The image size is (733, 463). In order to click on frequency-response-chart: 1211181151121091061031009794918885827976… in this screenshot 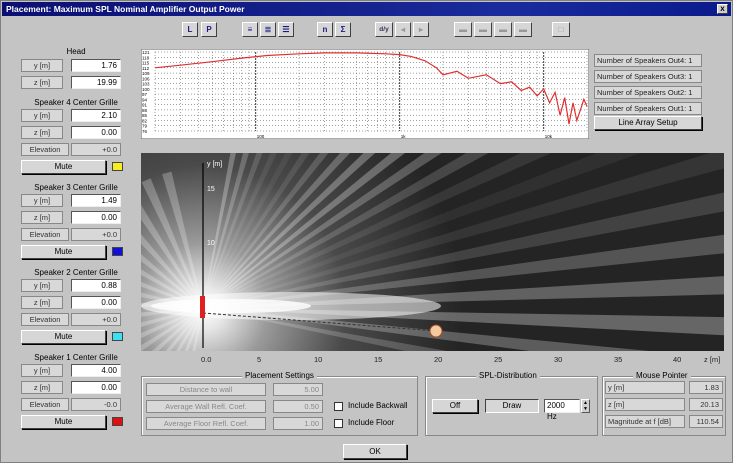, I will do `click(365, 94)`.